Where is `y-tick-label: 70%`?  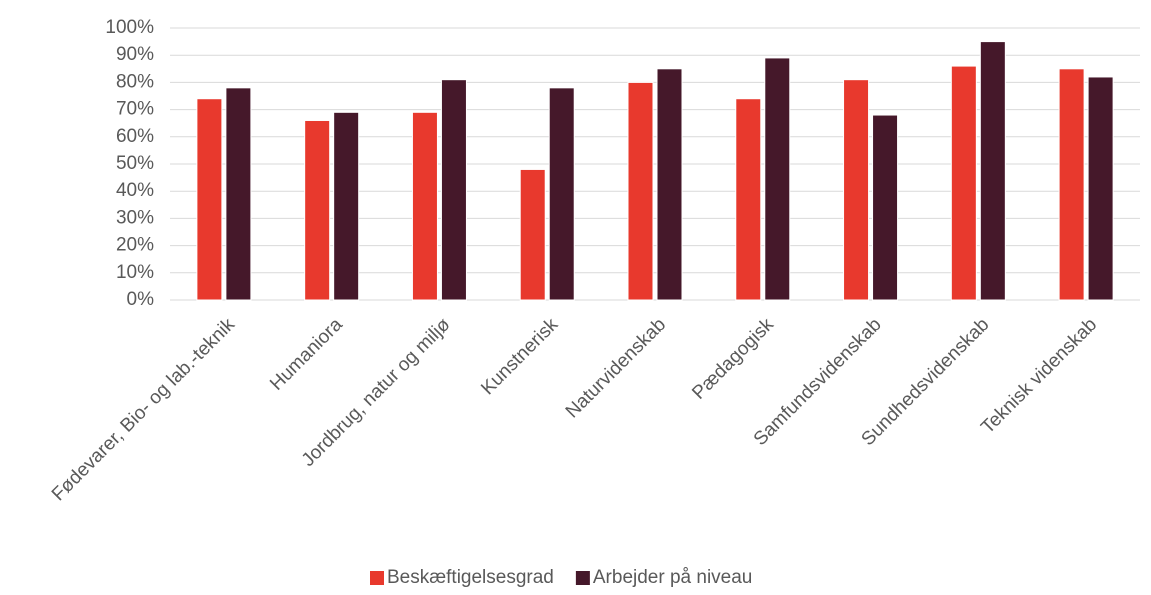 y-tick-label: 70% is located at coordinates (135, 109).